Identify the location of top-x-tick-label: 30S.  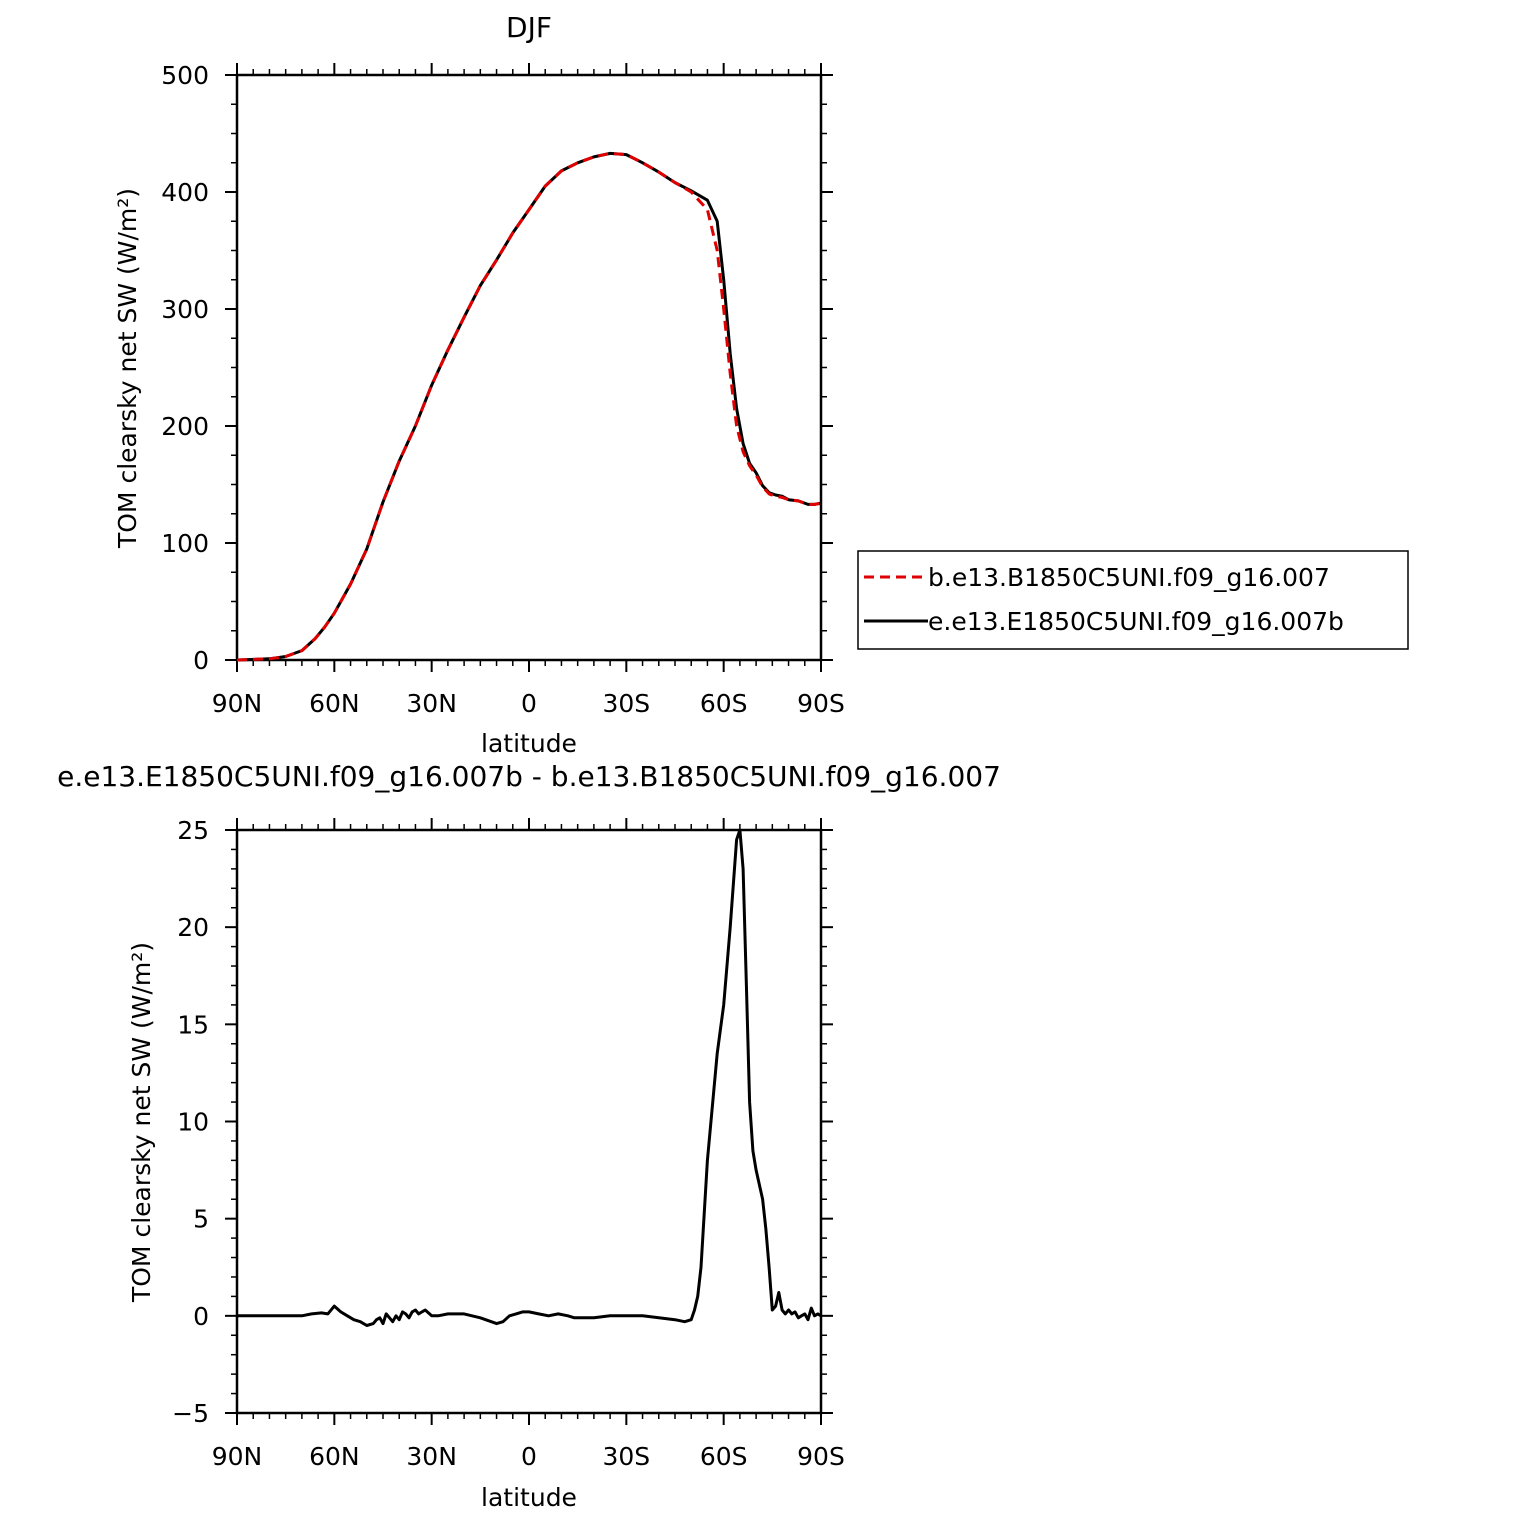
(626, 703).